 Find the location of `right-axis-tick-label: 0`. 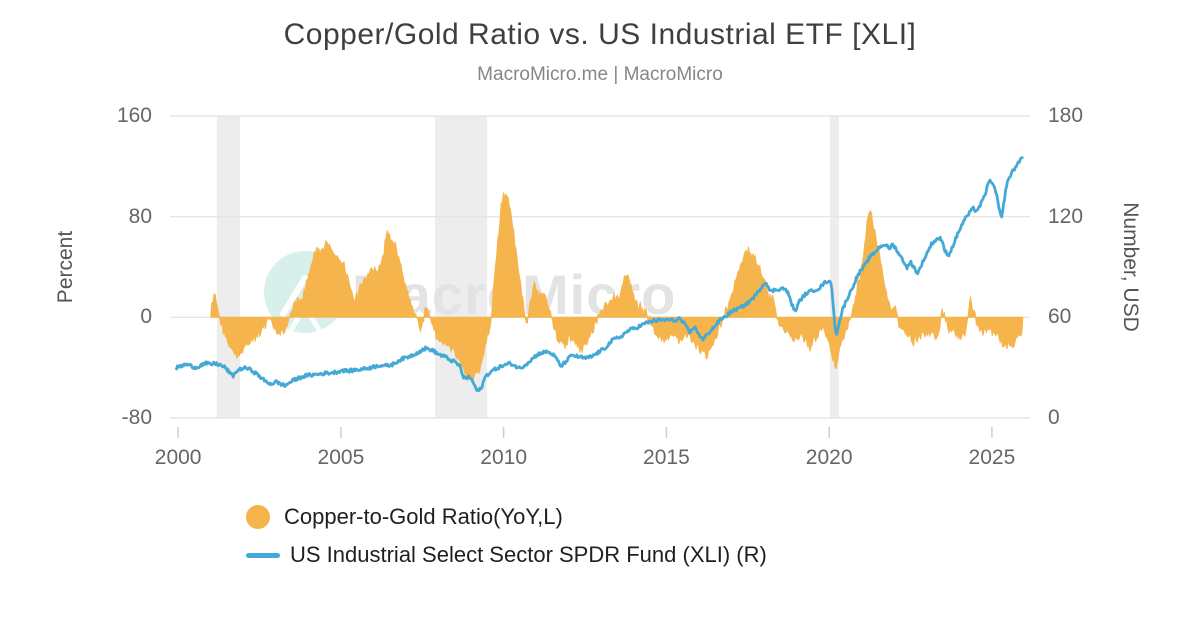

right-axis-tick-label: 0 is located at coordinates (1054, 417).